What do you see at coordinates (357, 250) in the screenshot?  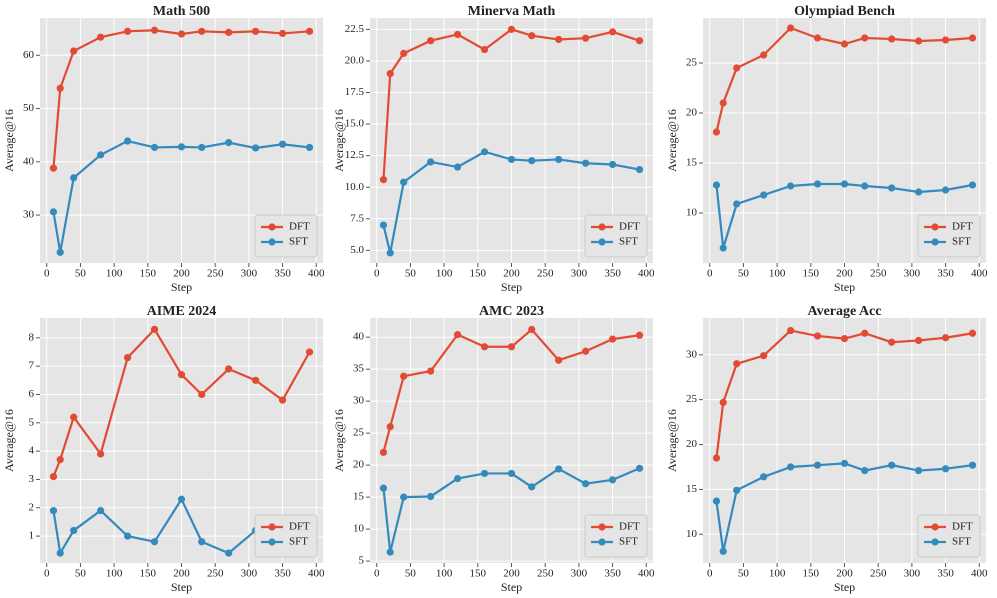 I see `y-tick-label: 5.0` at bounding box center [357, 250].